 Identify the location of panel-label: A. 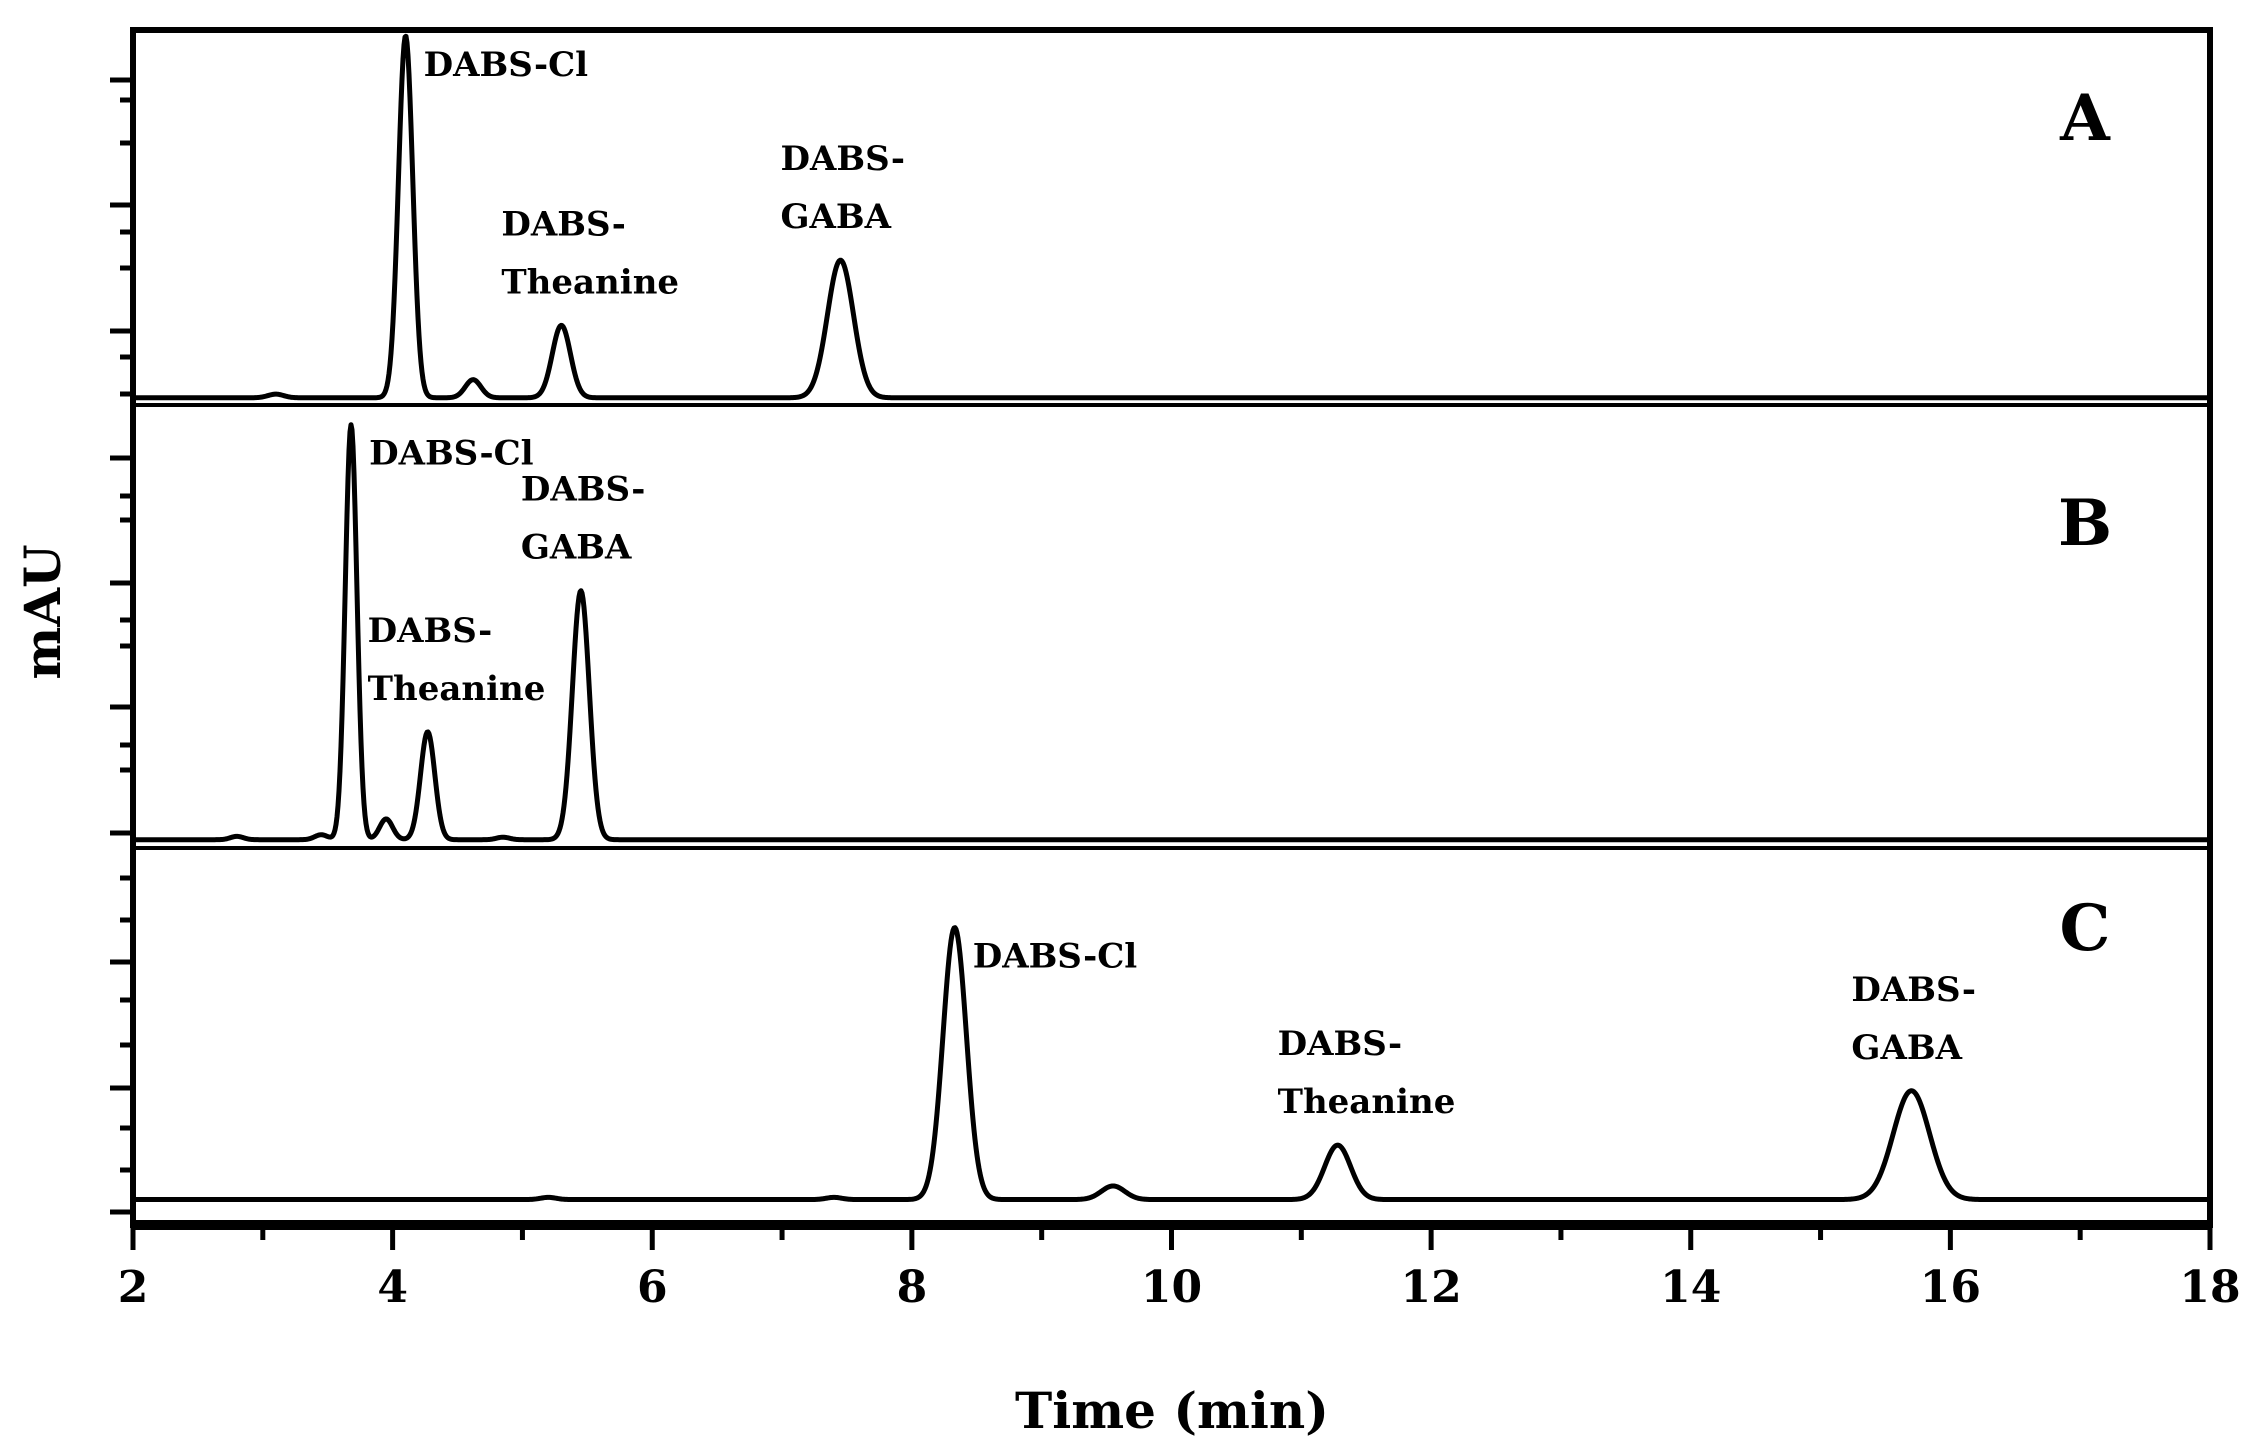
(2085, 118).